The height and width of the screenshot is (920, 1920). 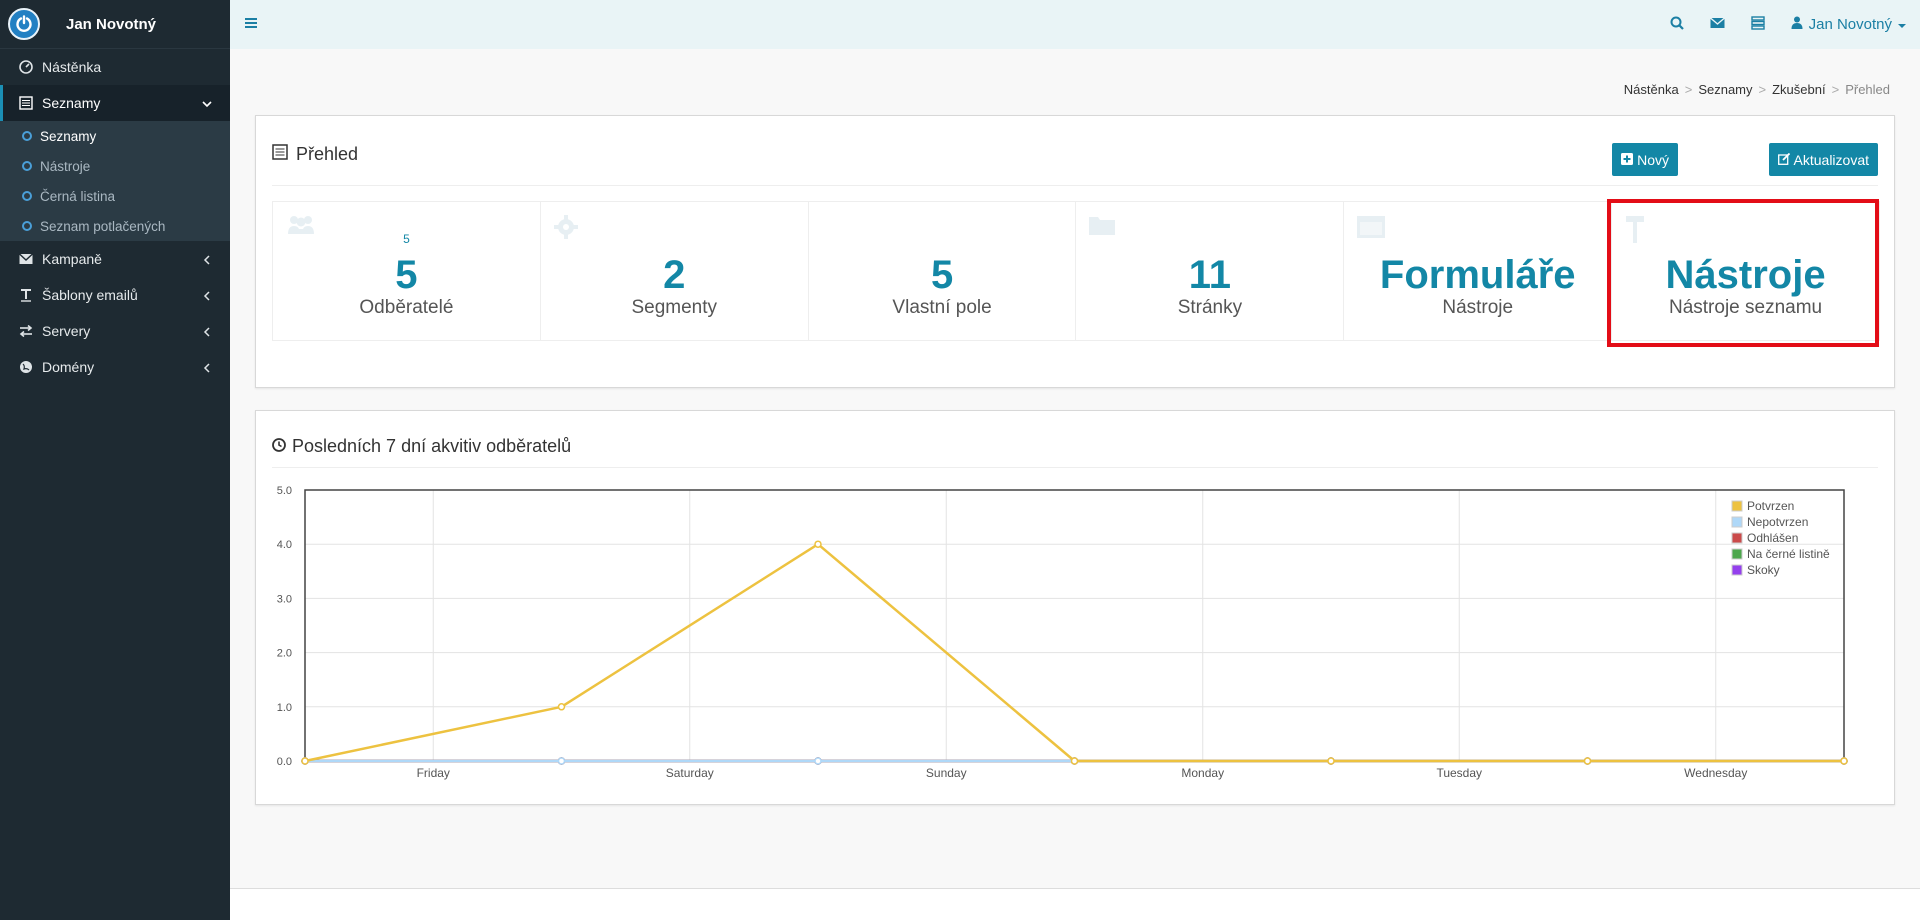 I want to click on sidebar-item-label: Domény, so click(x=68, y=367).